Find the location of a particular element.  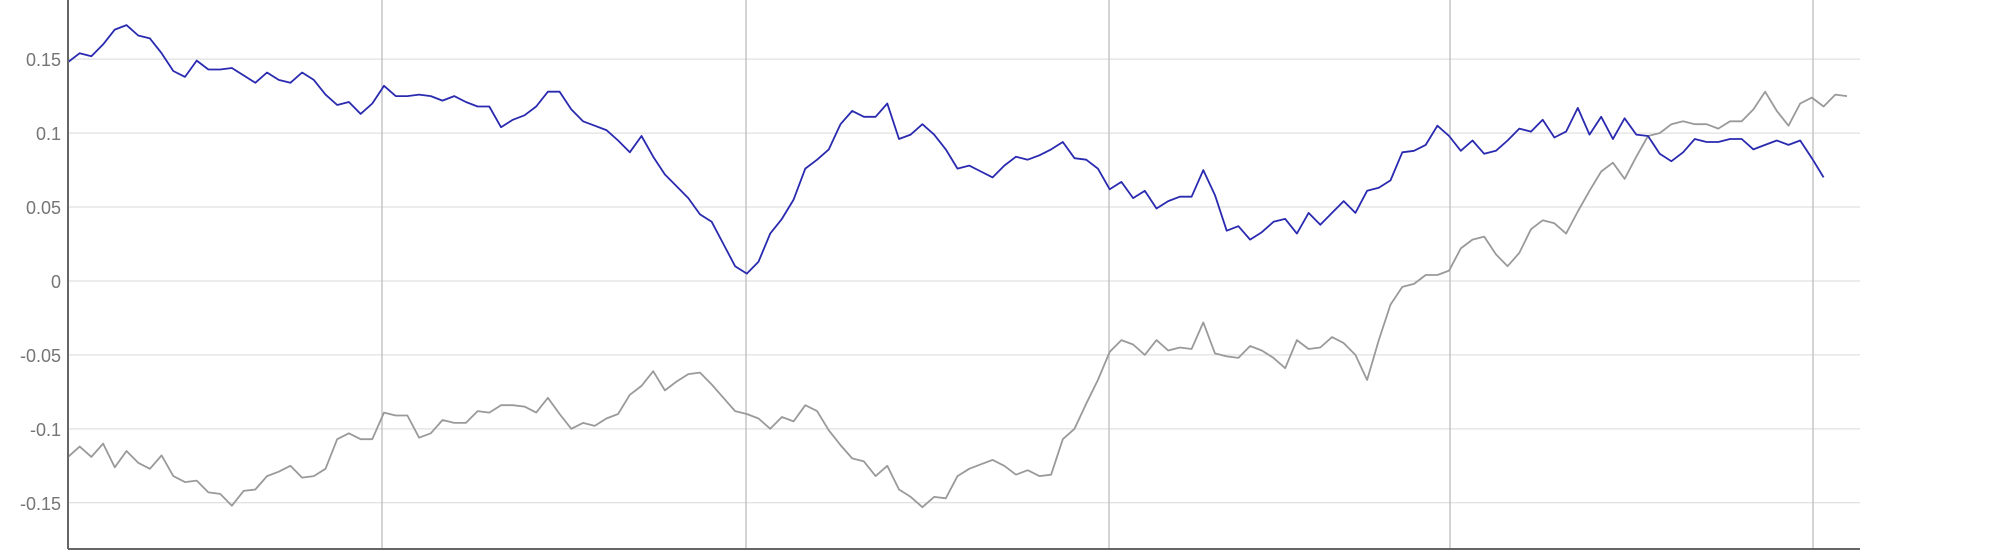

y-tick-label: -0.1 is located at coordinates (45, 430).